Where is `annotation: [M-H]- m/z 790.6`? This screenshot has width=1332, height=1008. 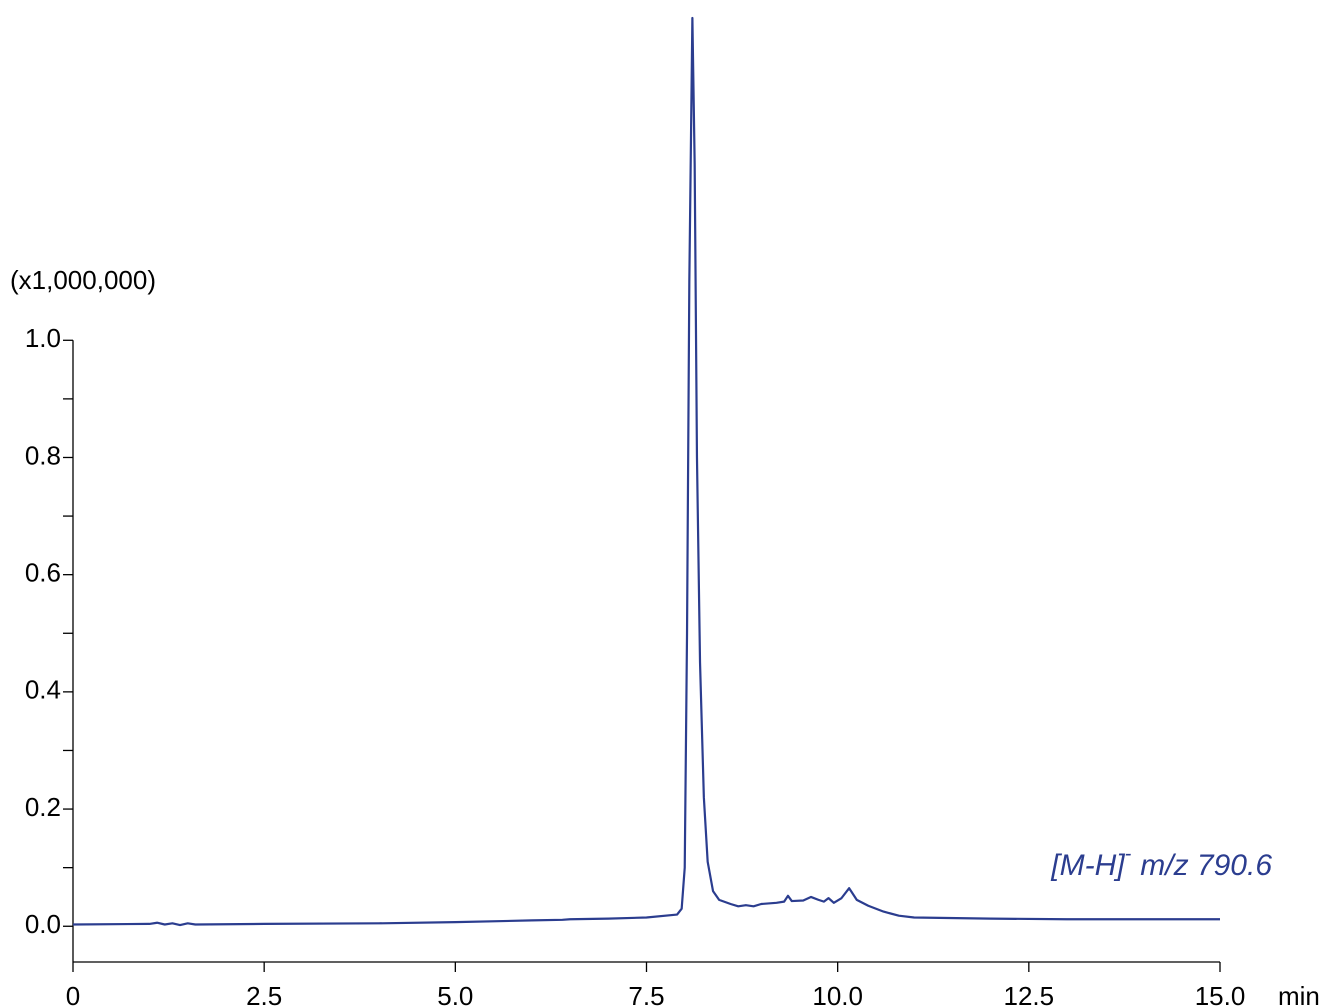
annotation: [M-H]- m/z 790.6 is located at coordinates (1161, 862).